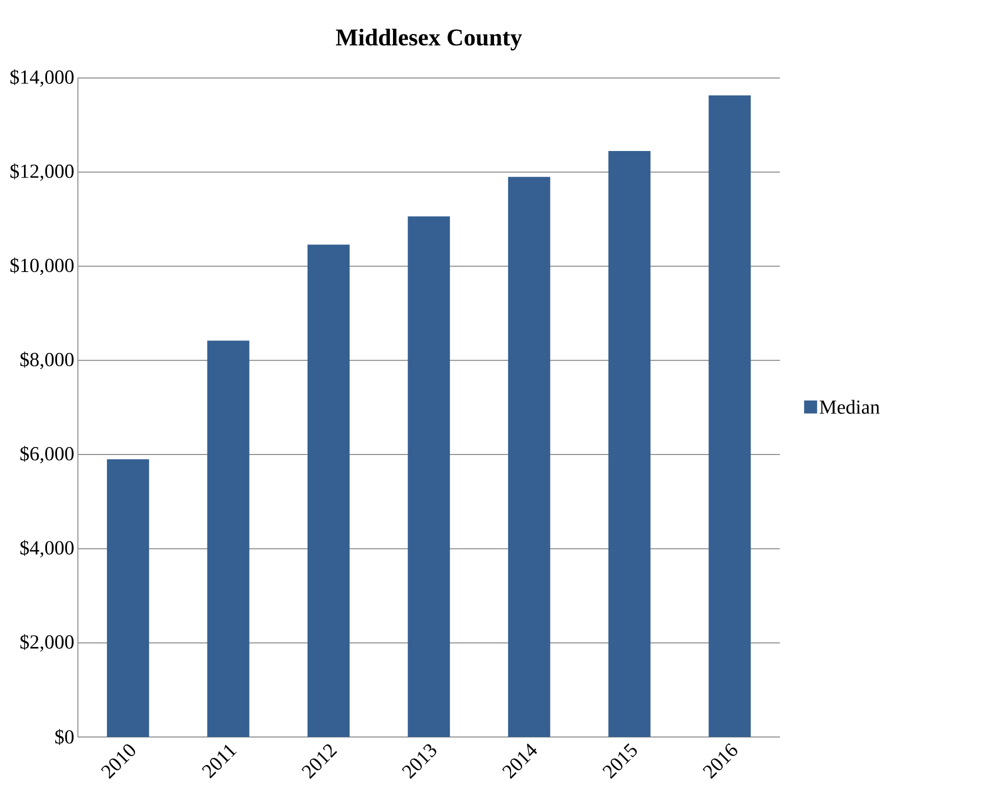 This screenshot has width=989, height=812. I want to click on y-tick-label: $0, so click(64, 737).